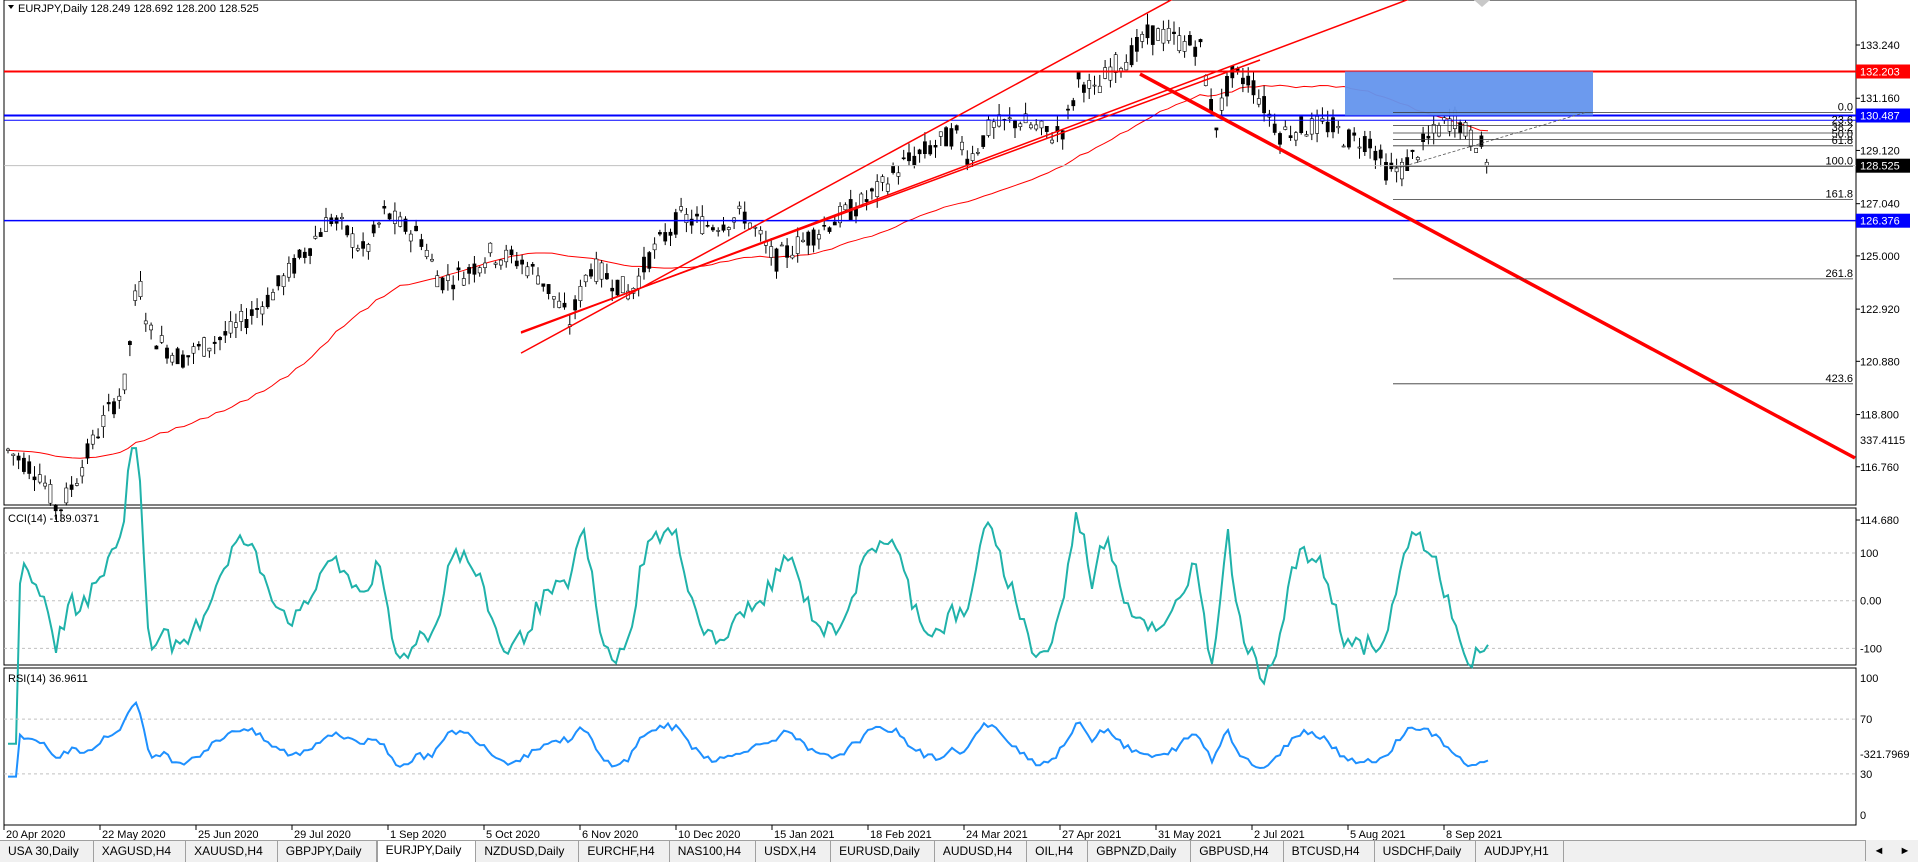 The image size is (1918, 862). What do you see at coordinates (35, 834) in the screenshot?
I see `time-axis-label: 20 Apr 2020` at bounding box center [35, 834].